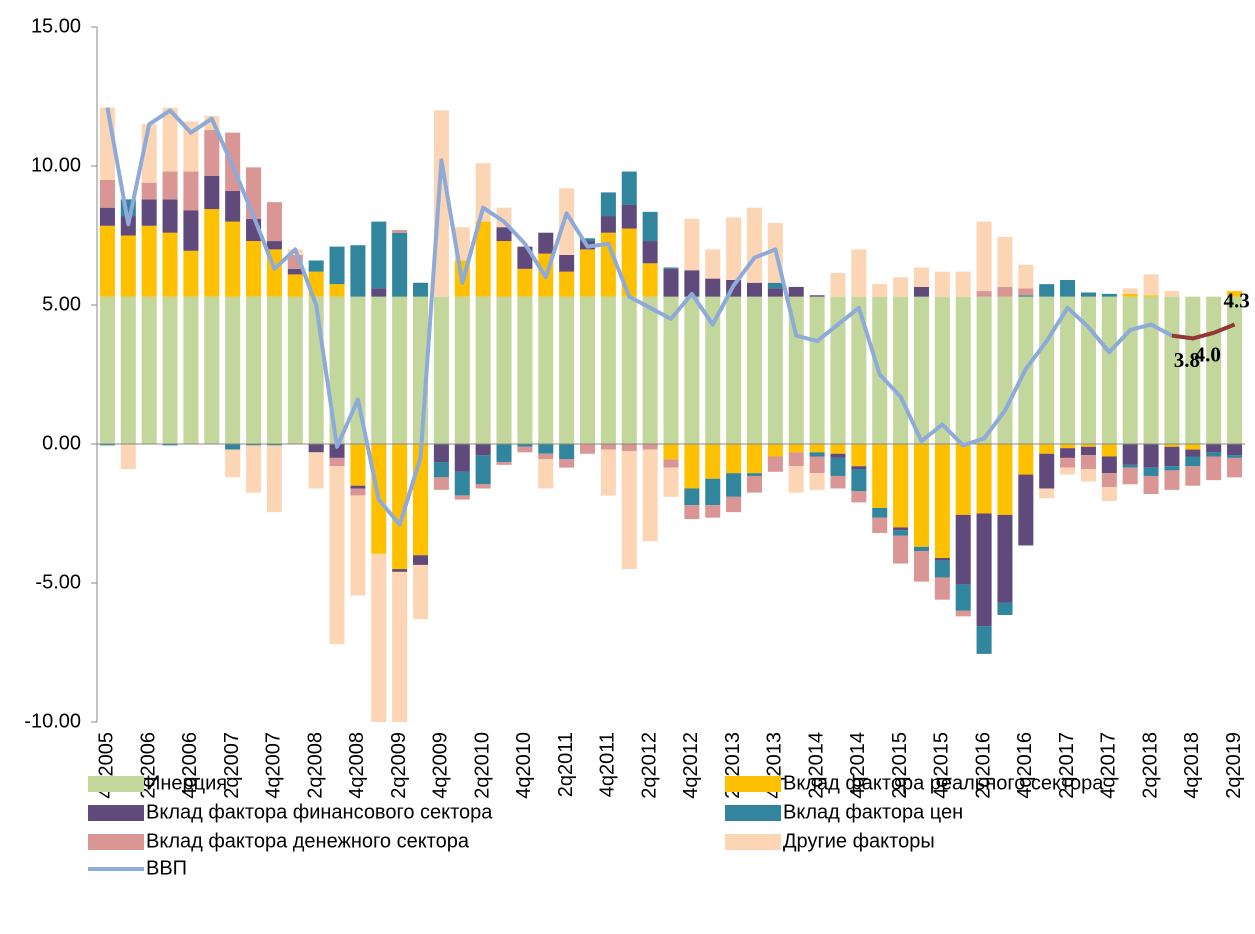 The height and width of the screenshot is (934, 1255). I want to click on y-tick-label: 10.00, so click(56, 165).